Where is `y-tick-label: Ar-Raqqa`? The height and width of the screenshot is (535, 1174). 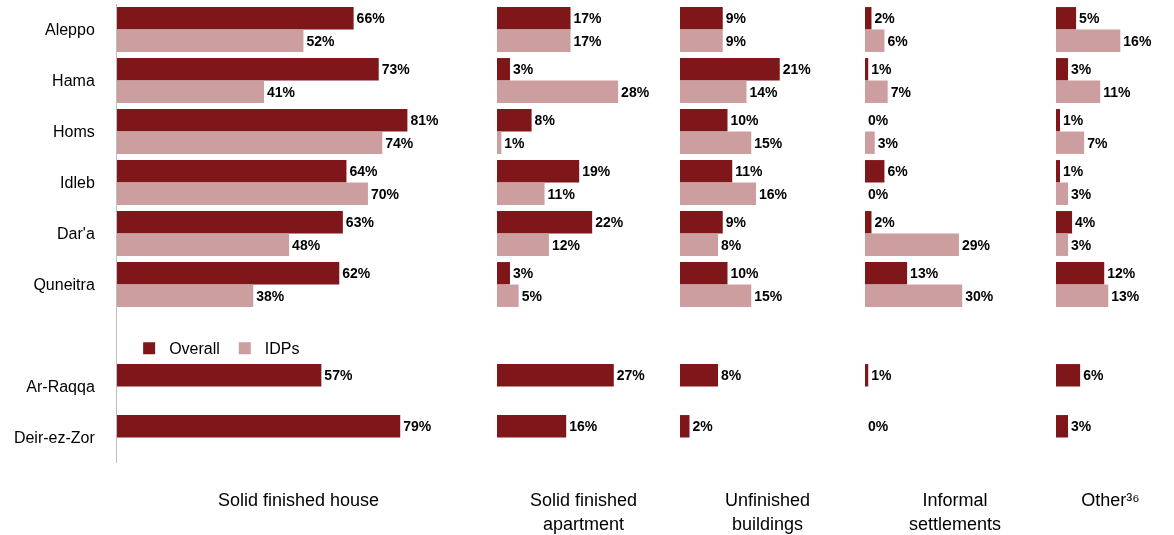 y-tick-label: Ar-Raqqa is located at coordinates (60, 387).